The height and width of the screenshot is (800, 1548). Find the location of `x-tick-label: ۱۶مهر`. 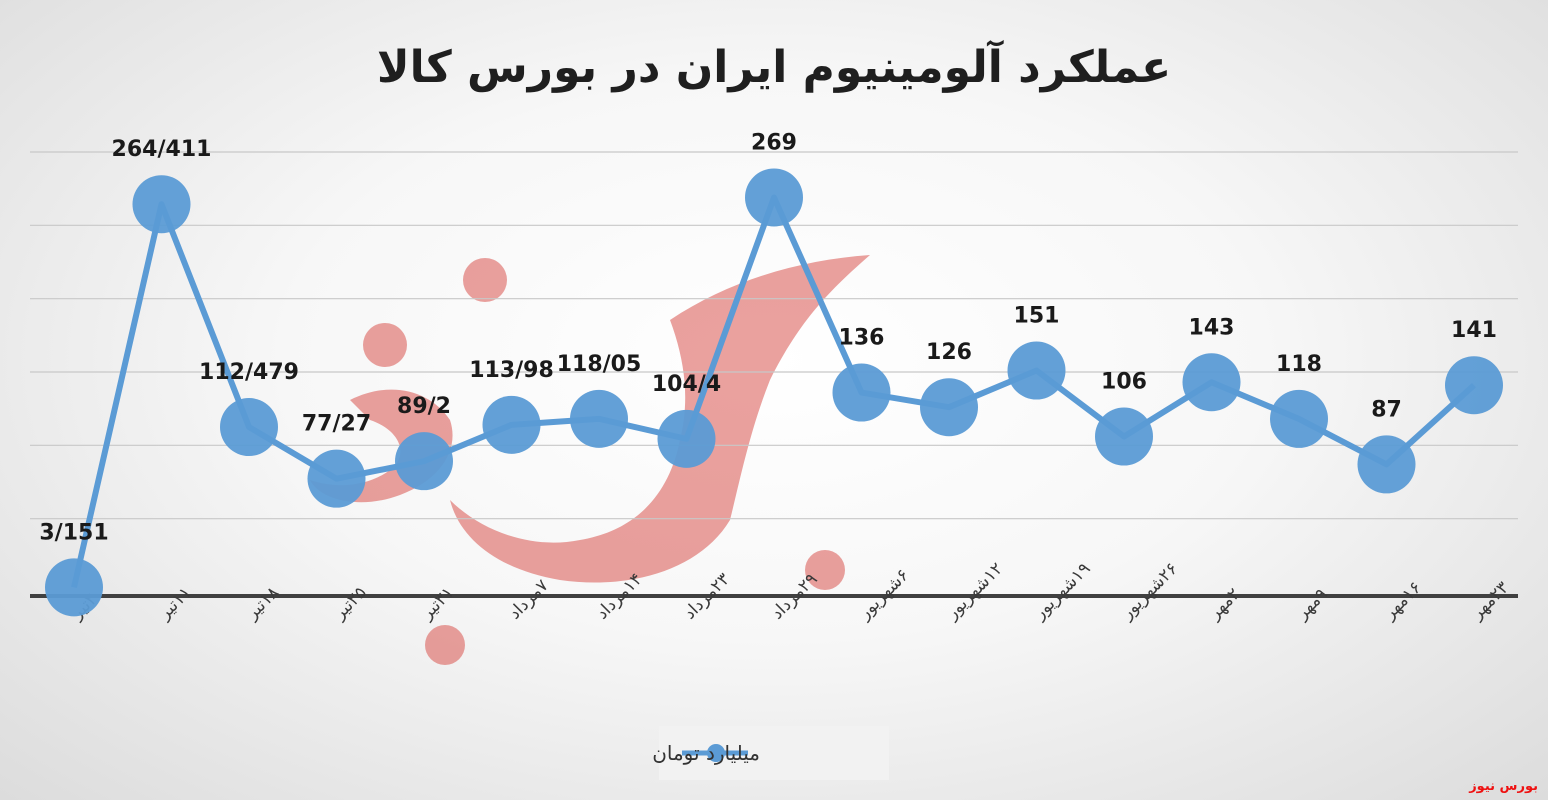

x-tick-label: ۱۶مهر is located at coordinates (1402, 601).